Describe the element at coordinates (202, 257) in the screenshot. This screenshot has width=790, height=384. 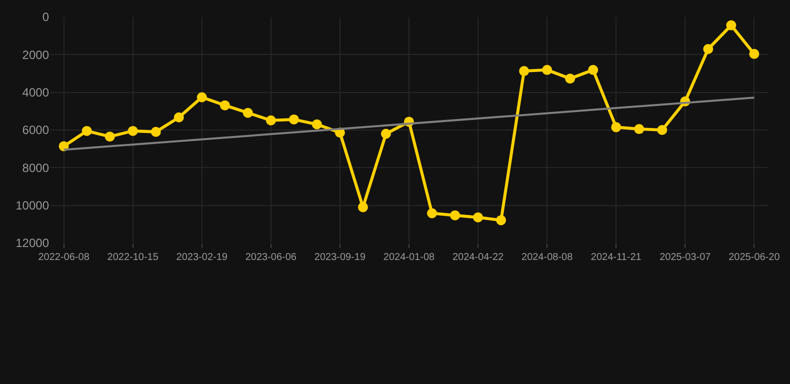
I see `x-tick-label: 2023-02-19` at that location.